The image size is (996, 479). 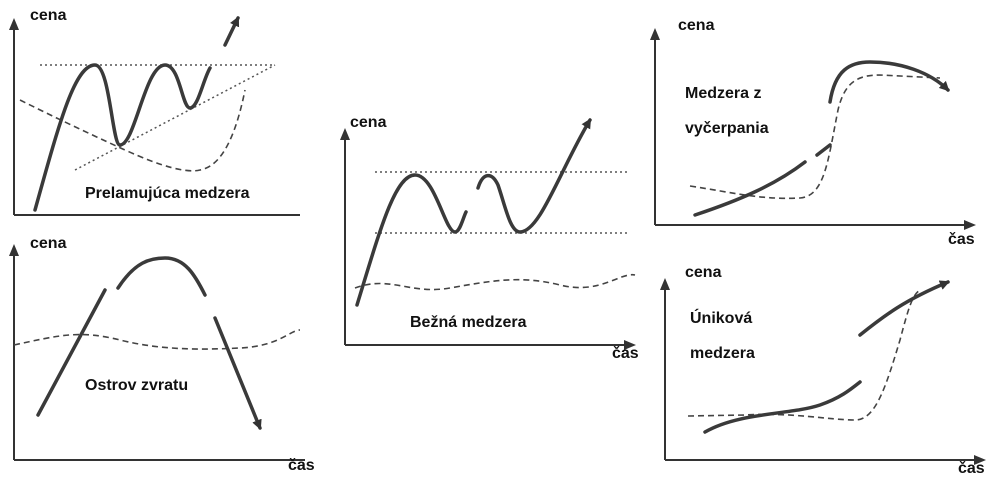 I want to click on panel-breakaway: cena Prelamujúca medzera, so click(x=154, y=111).